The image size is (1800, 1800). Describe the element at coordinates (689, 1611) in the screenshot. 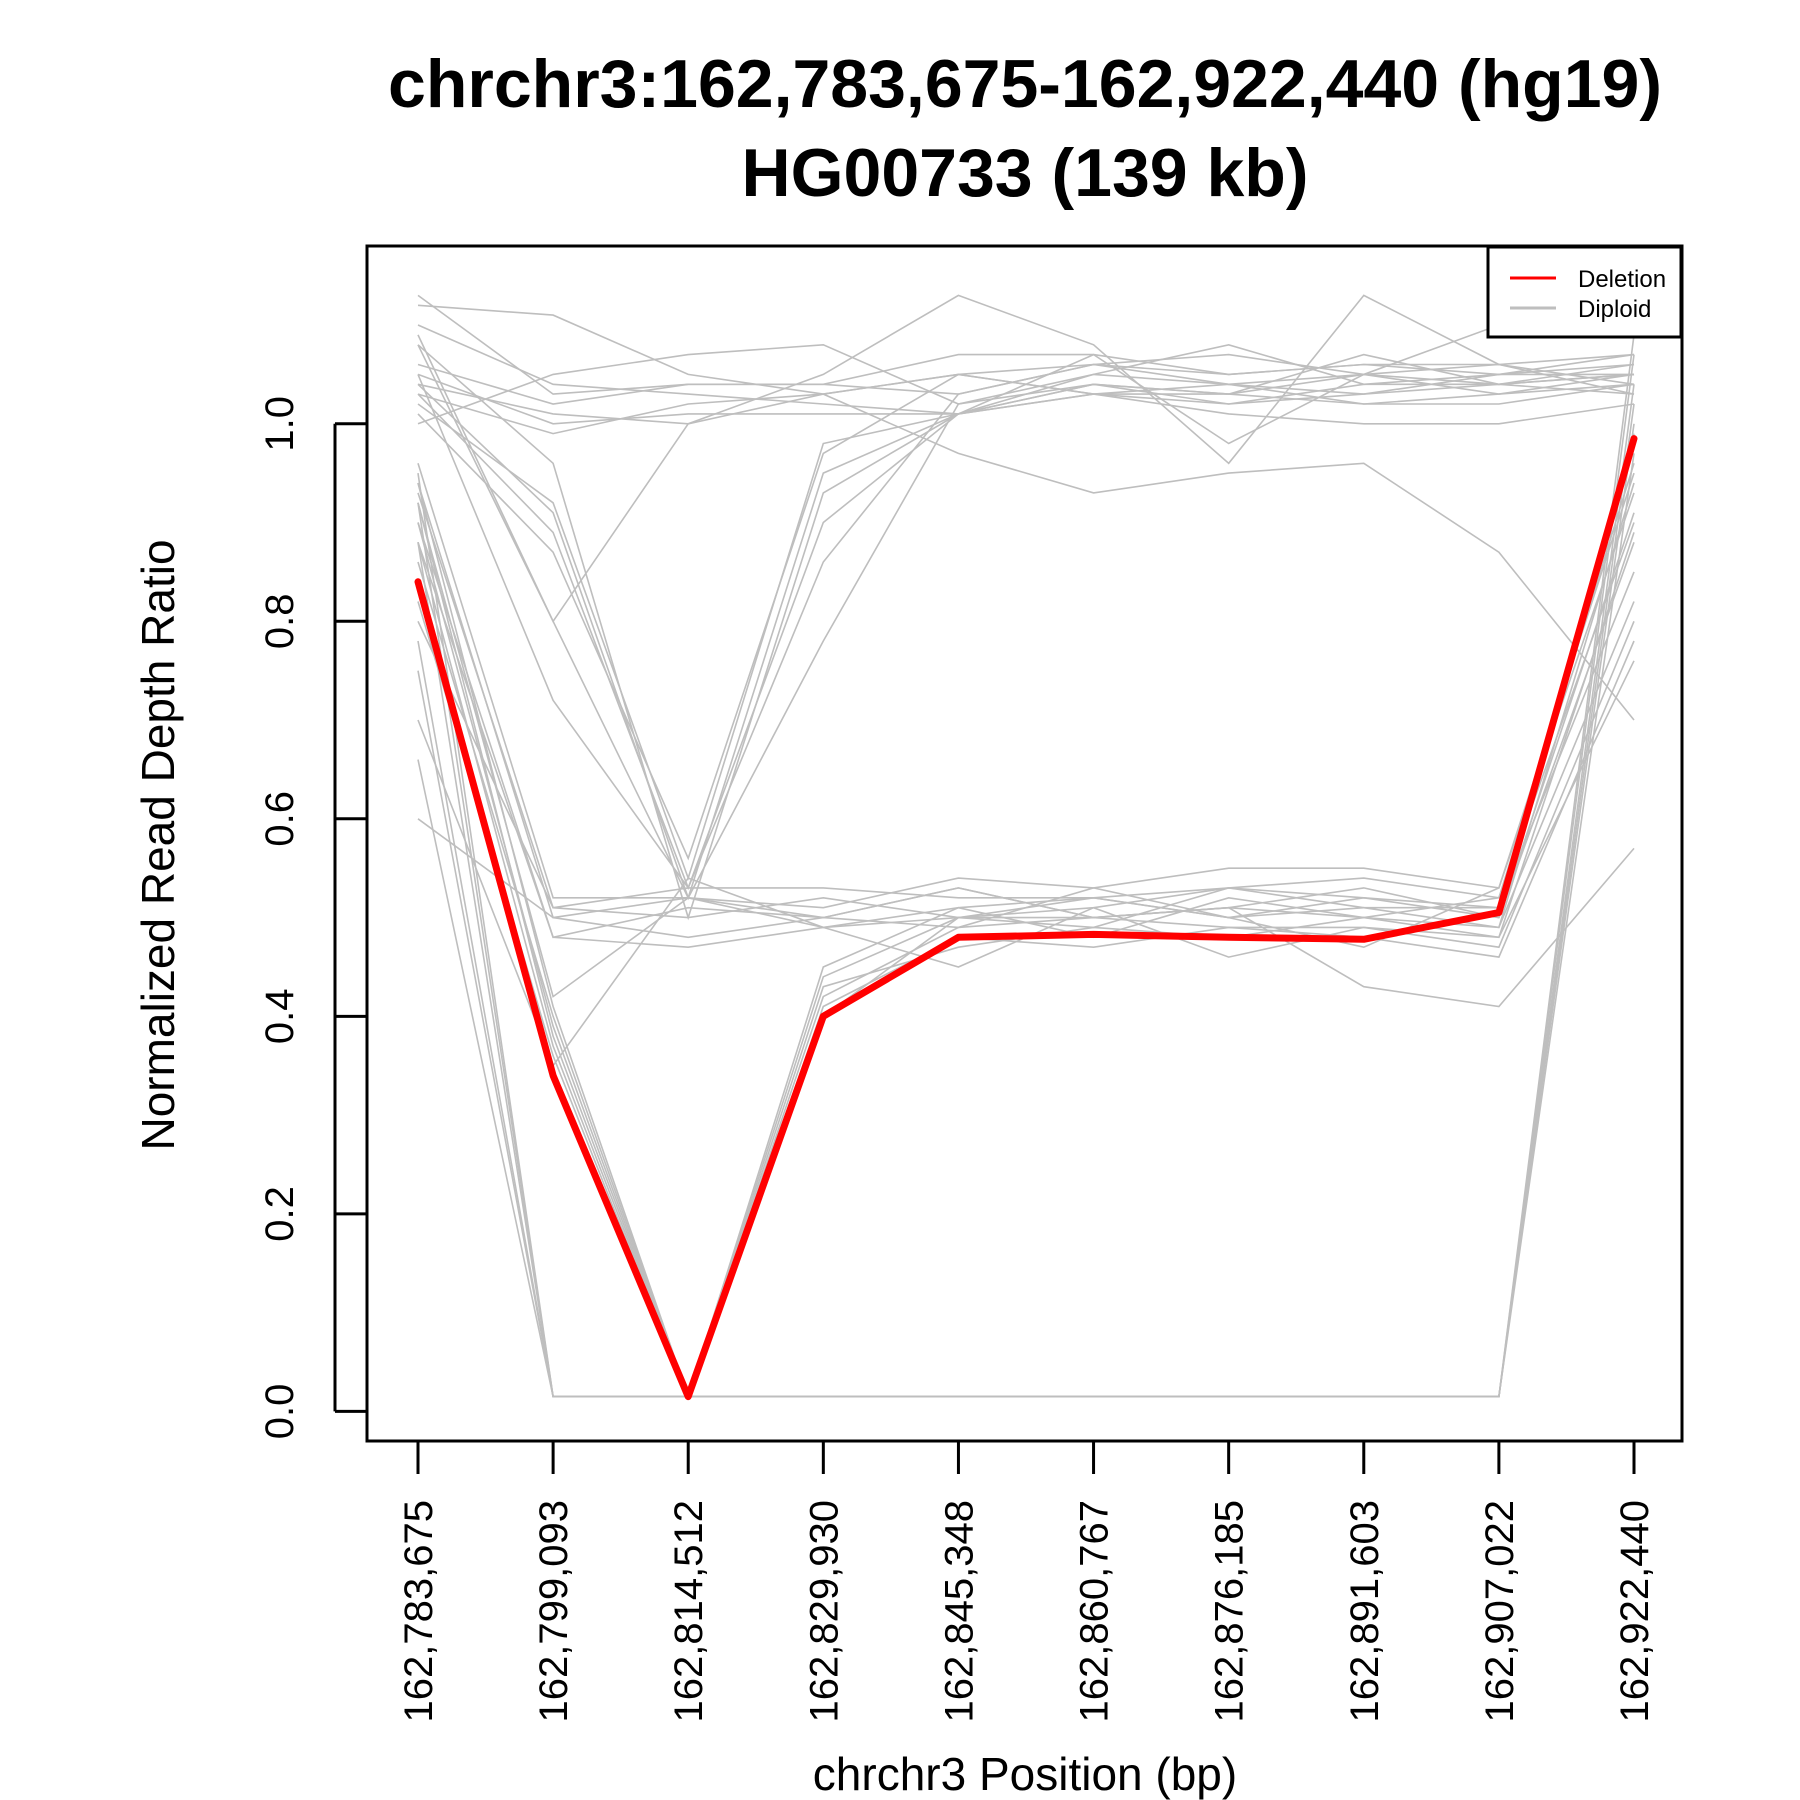

I see `x-tick-label: 162,814,512` at that location.